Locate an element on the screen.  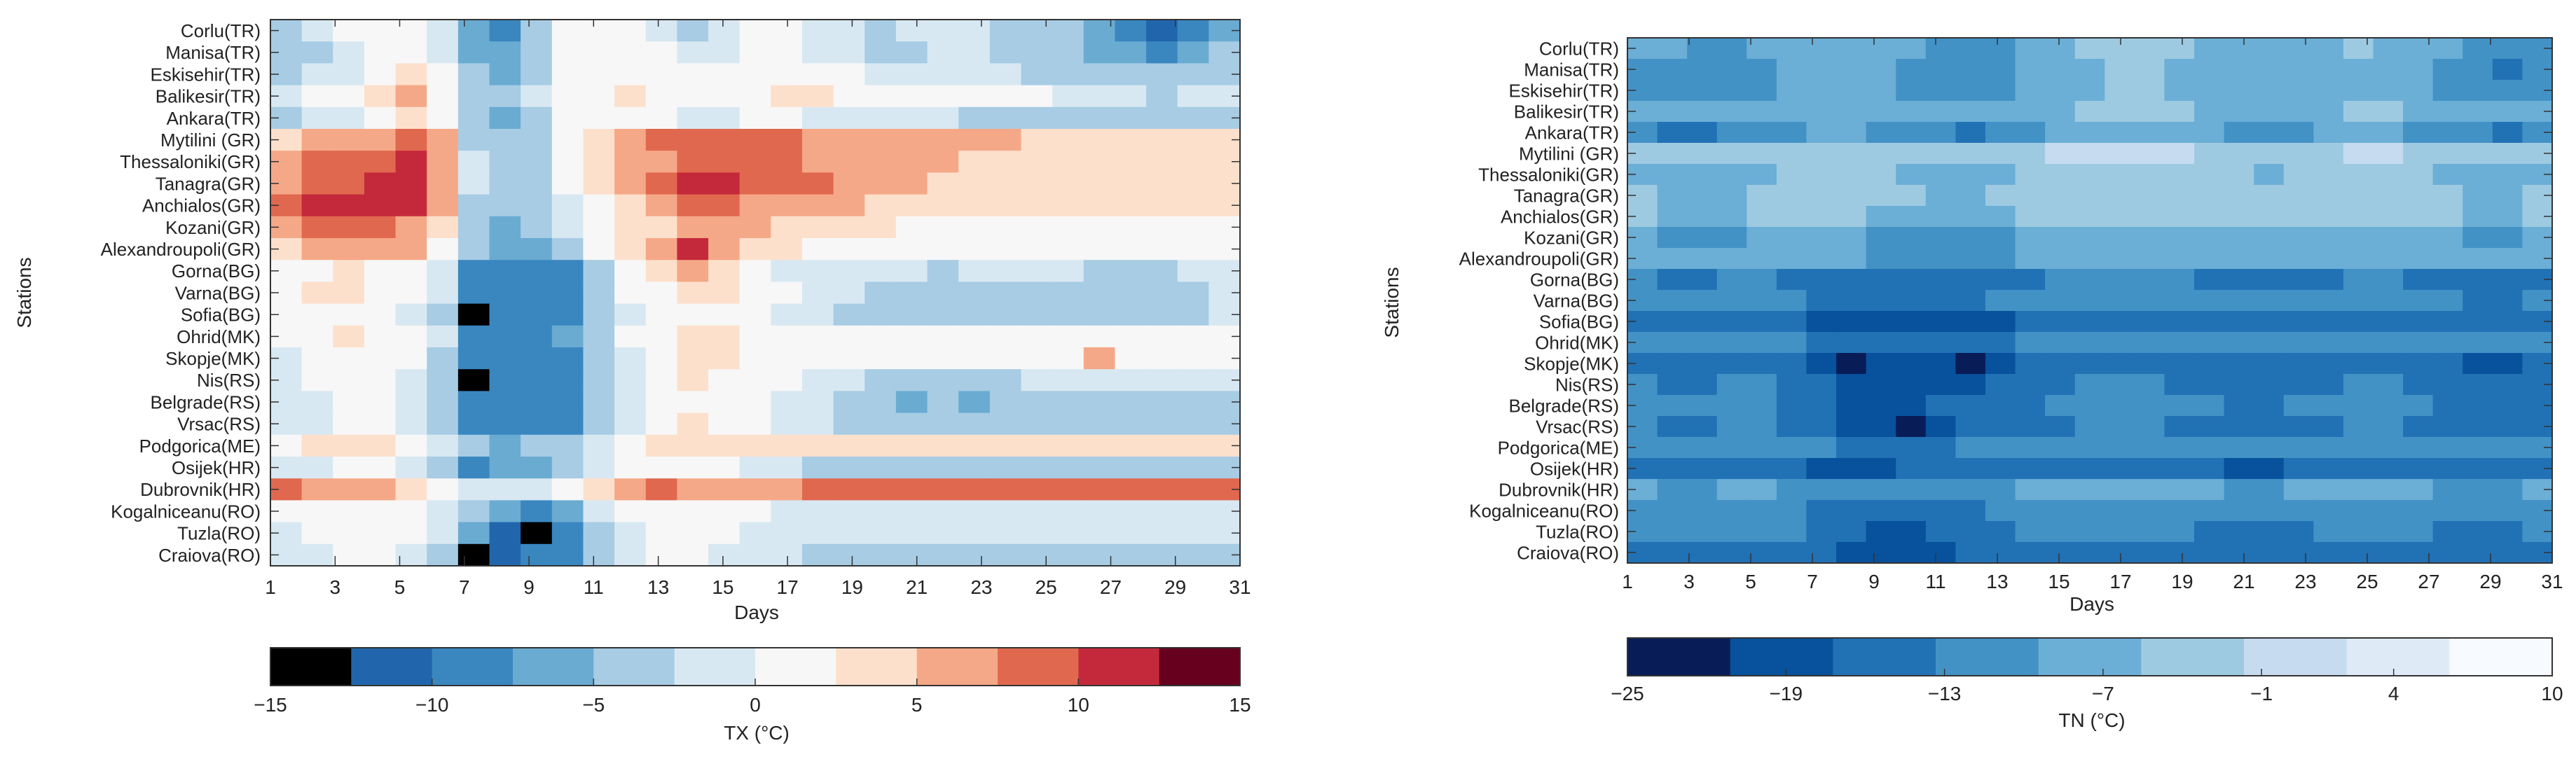
tn-day-label: 27 is located at coordinates (2428, 581).